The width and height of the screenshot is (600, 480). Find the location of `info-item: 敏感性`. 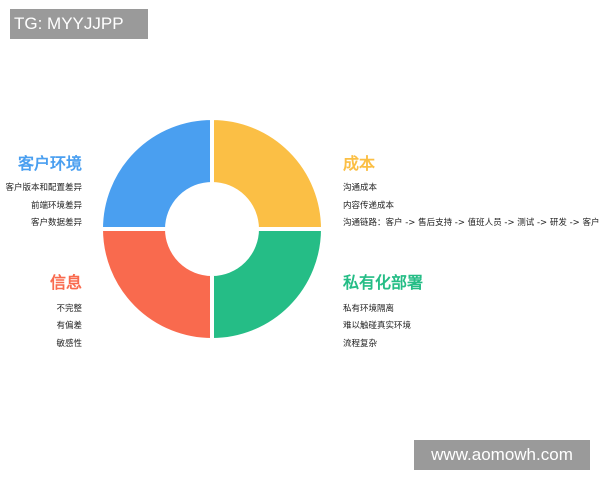

info-item: 敏感性 is located at coordinates (69, 344).